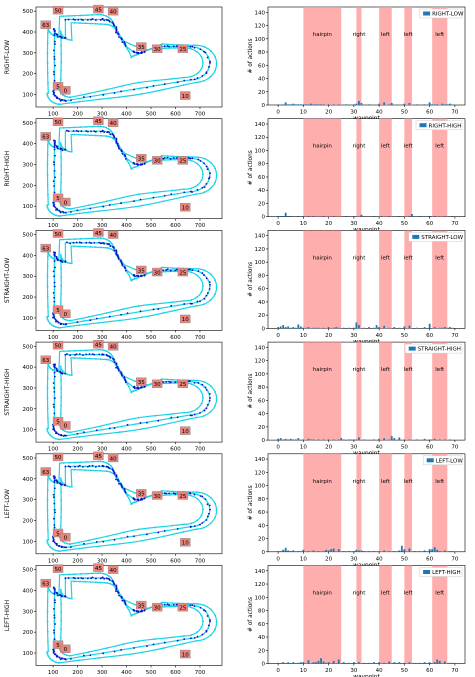  Describe the element at coordinates (404, 113) in the screenshot. I see `bar-x-tick-label: 50` at that location.